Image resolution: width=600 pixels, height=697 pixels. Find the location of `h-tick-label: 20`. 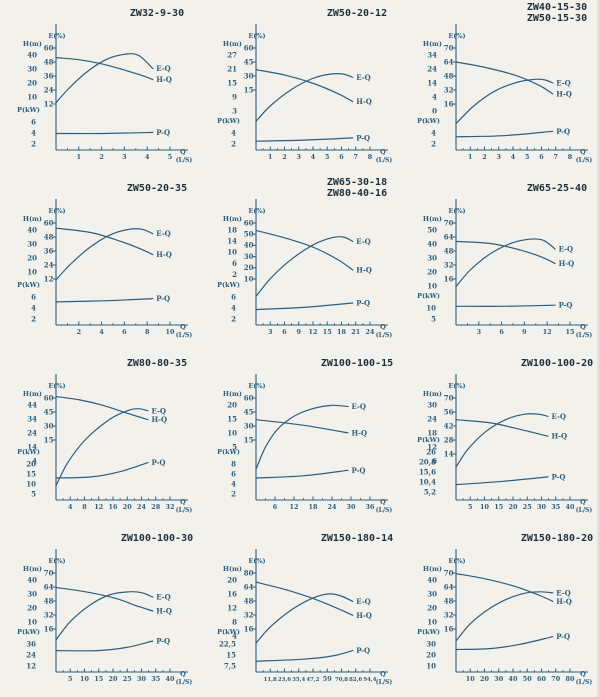

h-tick-label: 20 is located at coordinates (32, 82).